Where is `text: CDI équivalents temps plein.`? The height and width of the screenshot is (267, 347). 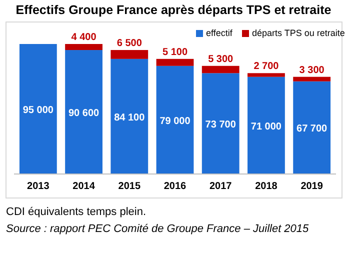 text: CDI équivalents temps plein. is located at coordinates (76, 212).